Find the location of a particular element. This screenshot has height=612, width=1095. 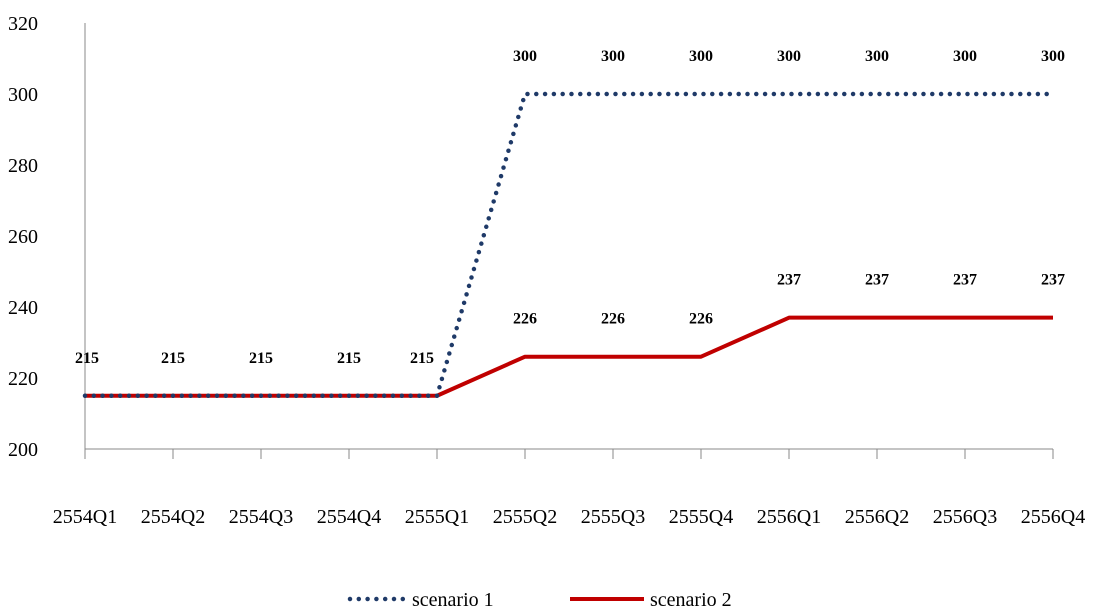

x-tick-label: 2554Q3 is located at coordinates (261, 517).